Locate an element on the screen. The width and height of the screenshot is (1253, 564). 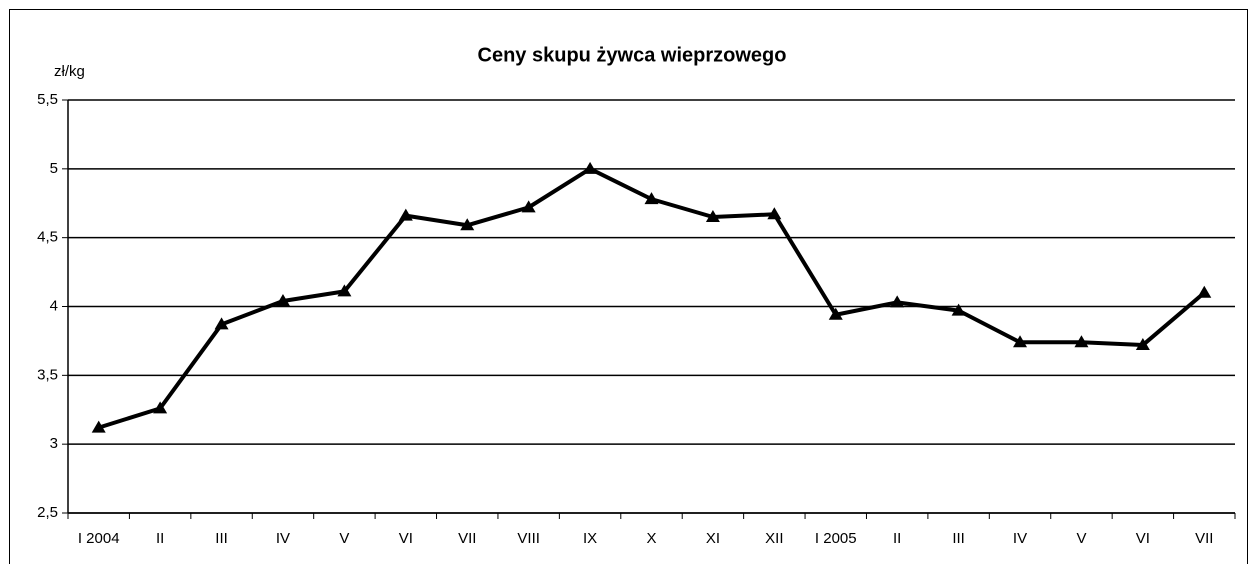
chart-title: Ceny skupu żywca wieprzowego is located at coordinates (632, 55).